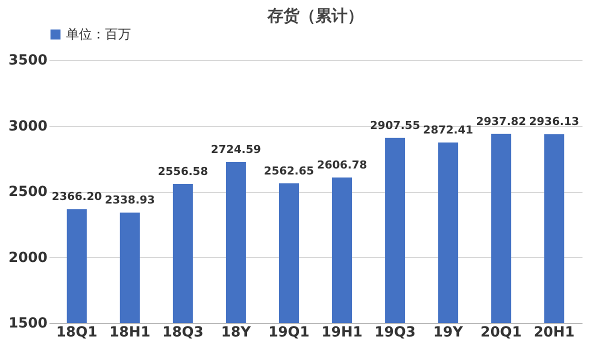  What do you see at coordinates (236, 332) in the screenshot?
I see `x-tick-label: 18Y` at bounding box center [236, 332].